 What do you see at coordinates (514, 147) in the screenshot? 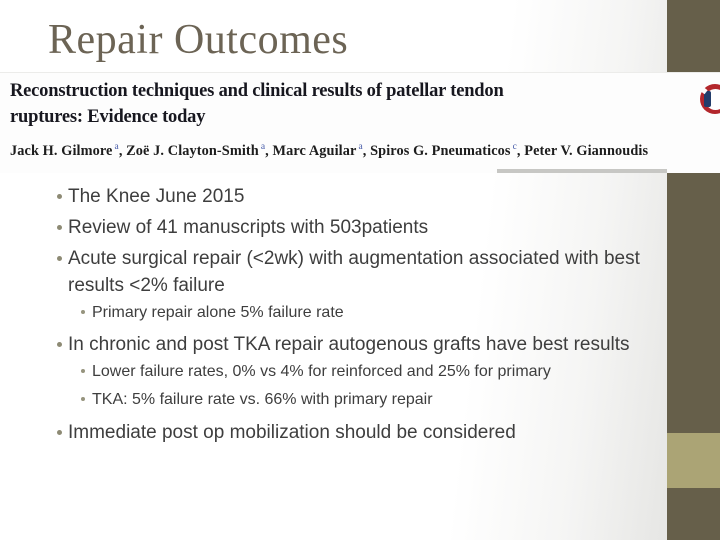
I see `author-affiliation: c` at bounding box center [514, 147].